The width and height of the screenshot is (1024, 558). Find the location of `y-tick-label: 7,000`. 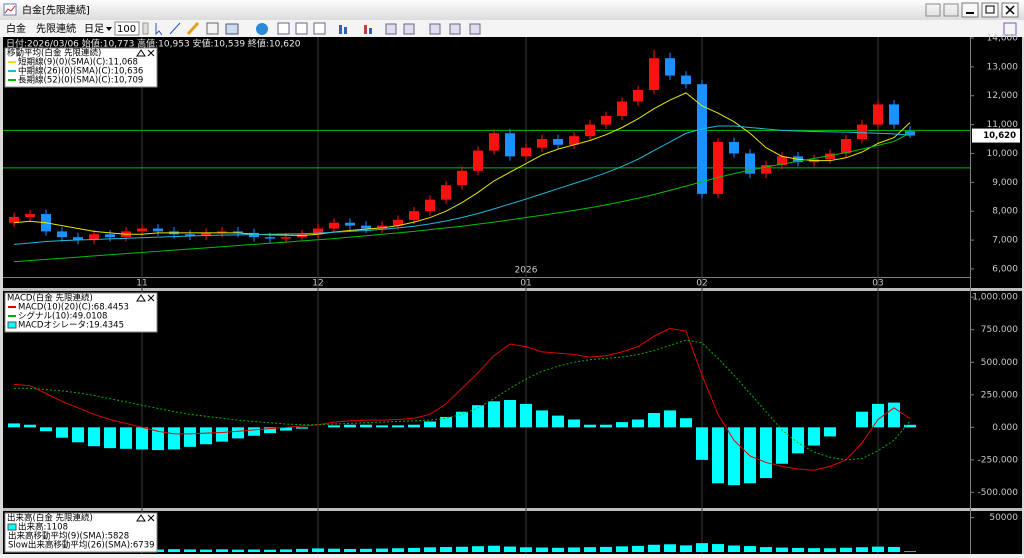

y-tick-label: 7,000 is located at coordinates (1005, 241).